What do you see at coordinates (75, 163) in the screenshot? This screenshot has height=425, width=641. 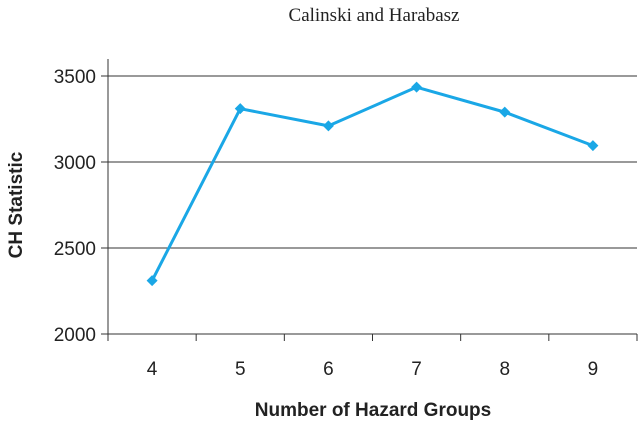 I see `y-tick-label: 3000` at bounding box center [75, 163].